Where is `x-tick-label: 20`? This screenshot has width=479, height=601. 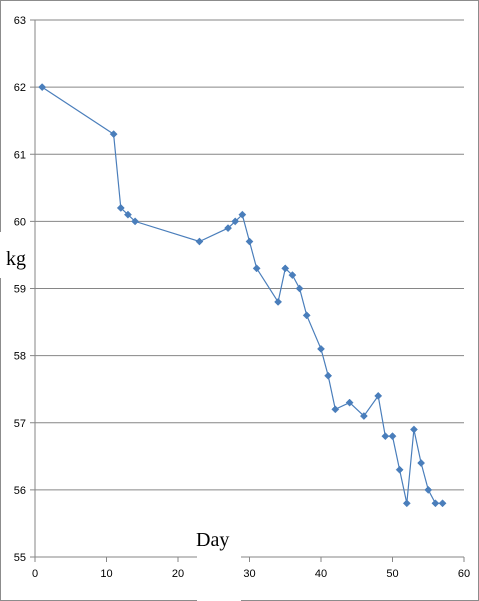 x-tick-label: 20 is located at coordinates (178, 574).